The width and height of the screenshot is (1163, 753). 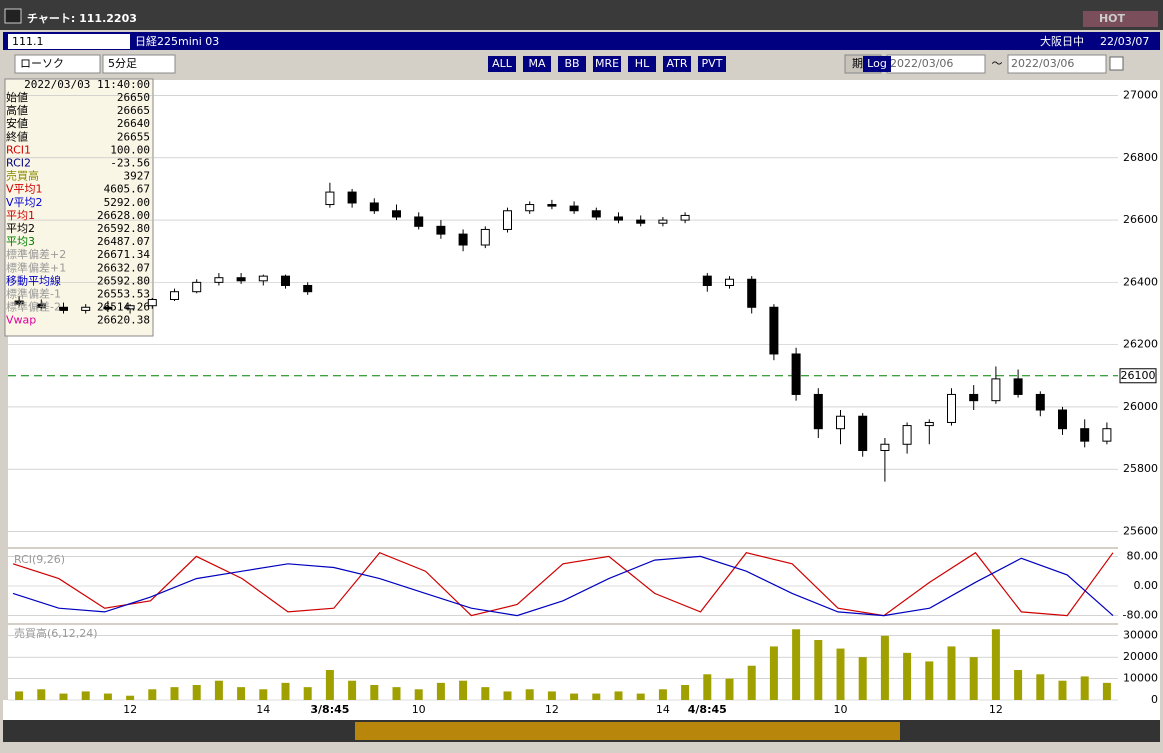 I want to click on info-value: 26592.80, so click(x=123, y=228).